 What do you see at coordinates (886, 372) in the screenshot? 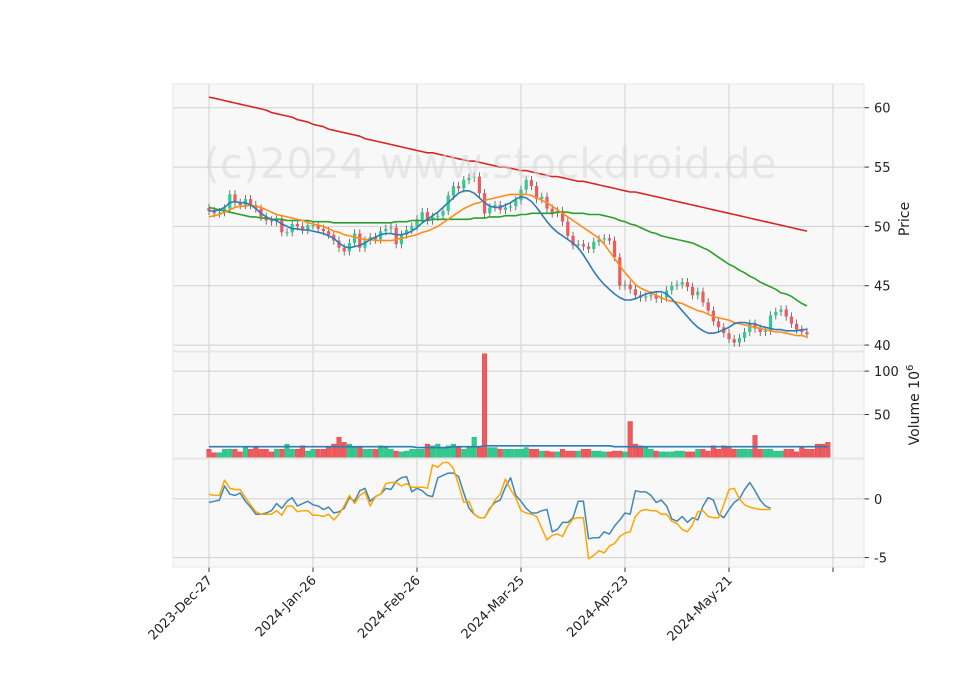
I see `volume-y-tick-label: 100` at bounding box center [886, 372].